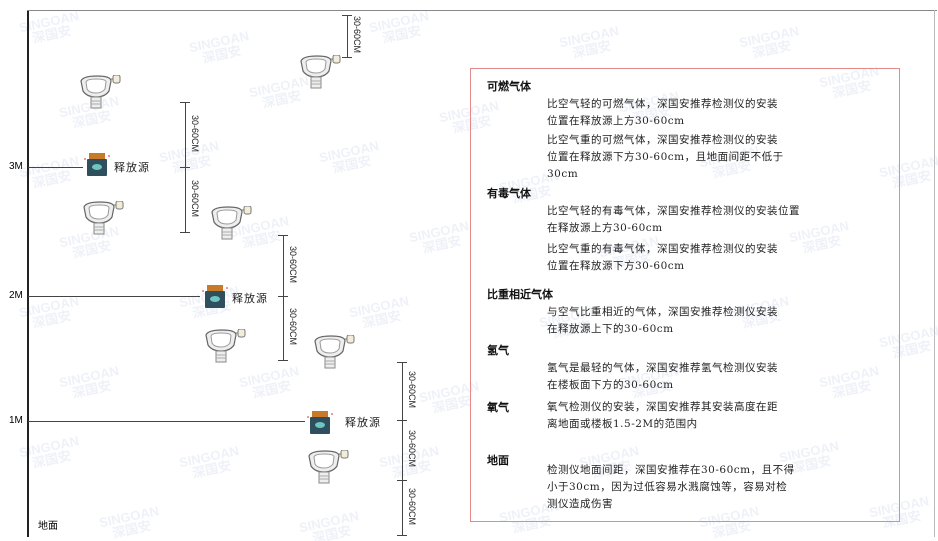  I want to click on level-2m: 2M, so click(16, 295).